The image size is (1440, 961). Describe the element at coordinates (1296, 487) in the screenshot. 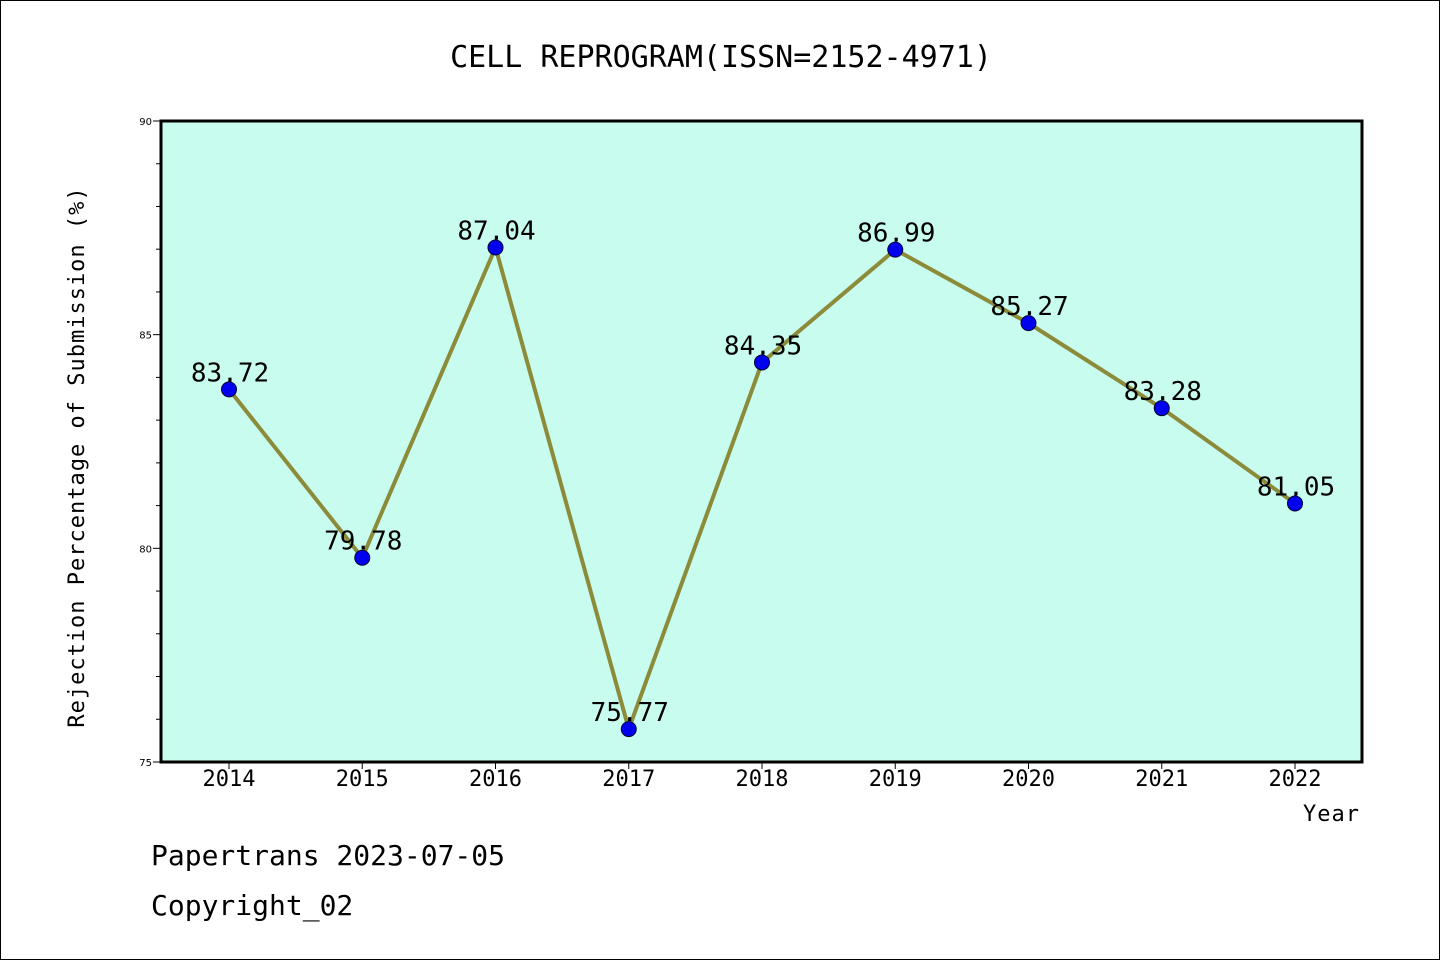

I see `data-label: 81.05` at that location.